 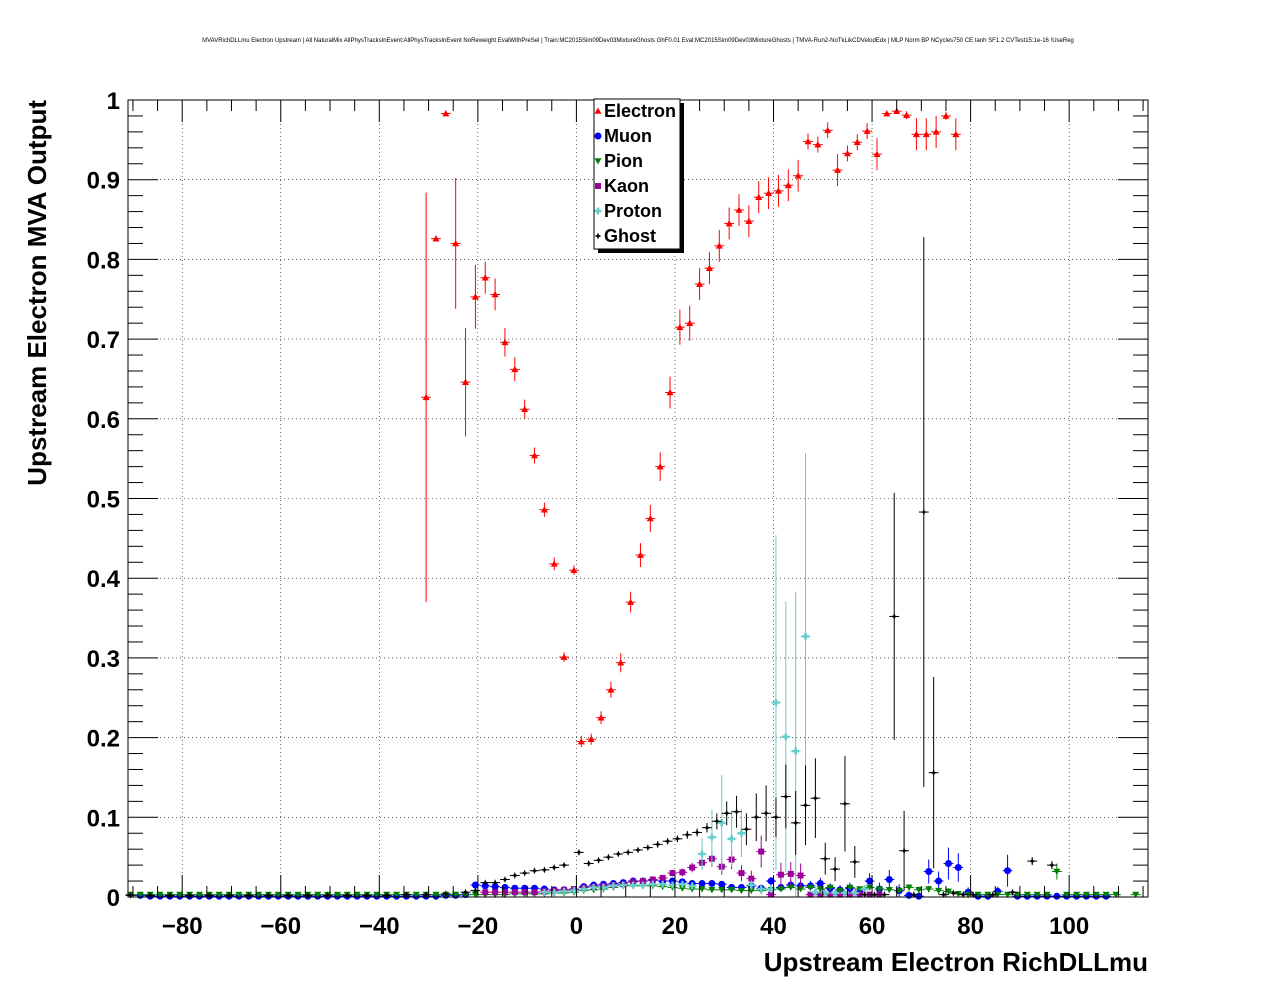 What do you see at coordinates (103, 420) in the screenshot?
I see `y-tick-label: 0.6` at bounding box center [103, 420].